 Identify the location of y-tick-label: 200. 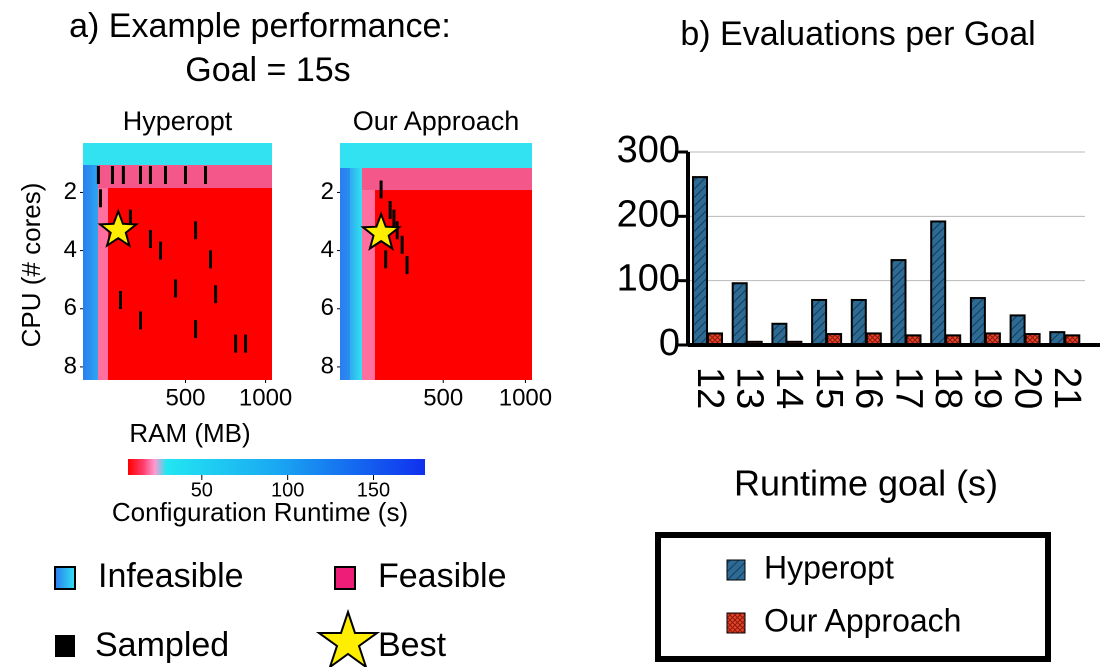
(648, 214).